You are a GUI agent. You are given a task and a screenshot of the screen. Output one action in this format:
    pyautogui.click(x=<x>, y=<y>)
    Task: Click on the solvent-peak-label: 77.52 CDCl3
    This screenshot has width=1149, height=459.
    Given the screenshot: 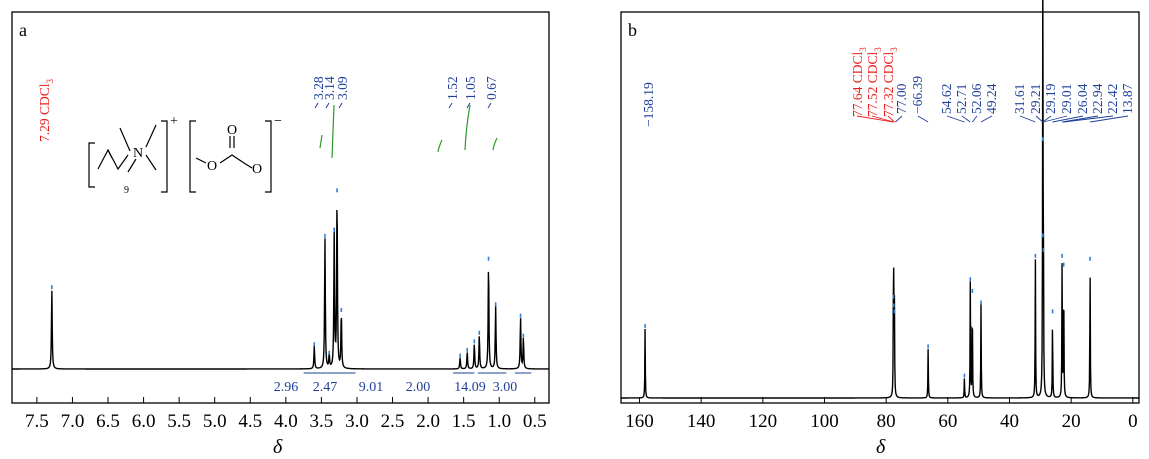 What is the action you would take?
    pyautogui.click(x=874, y=82)
    